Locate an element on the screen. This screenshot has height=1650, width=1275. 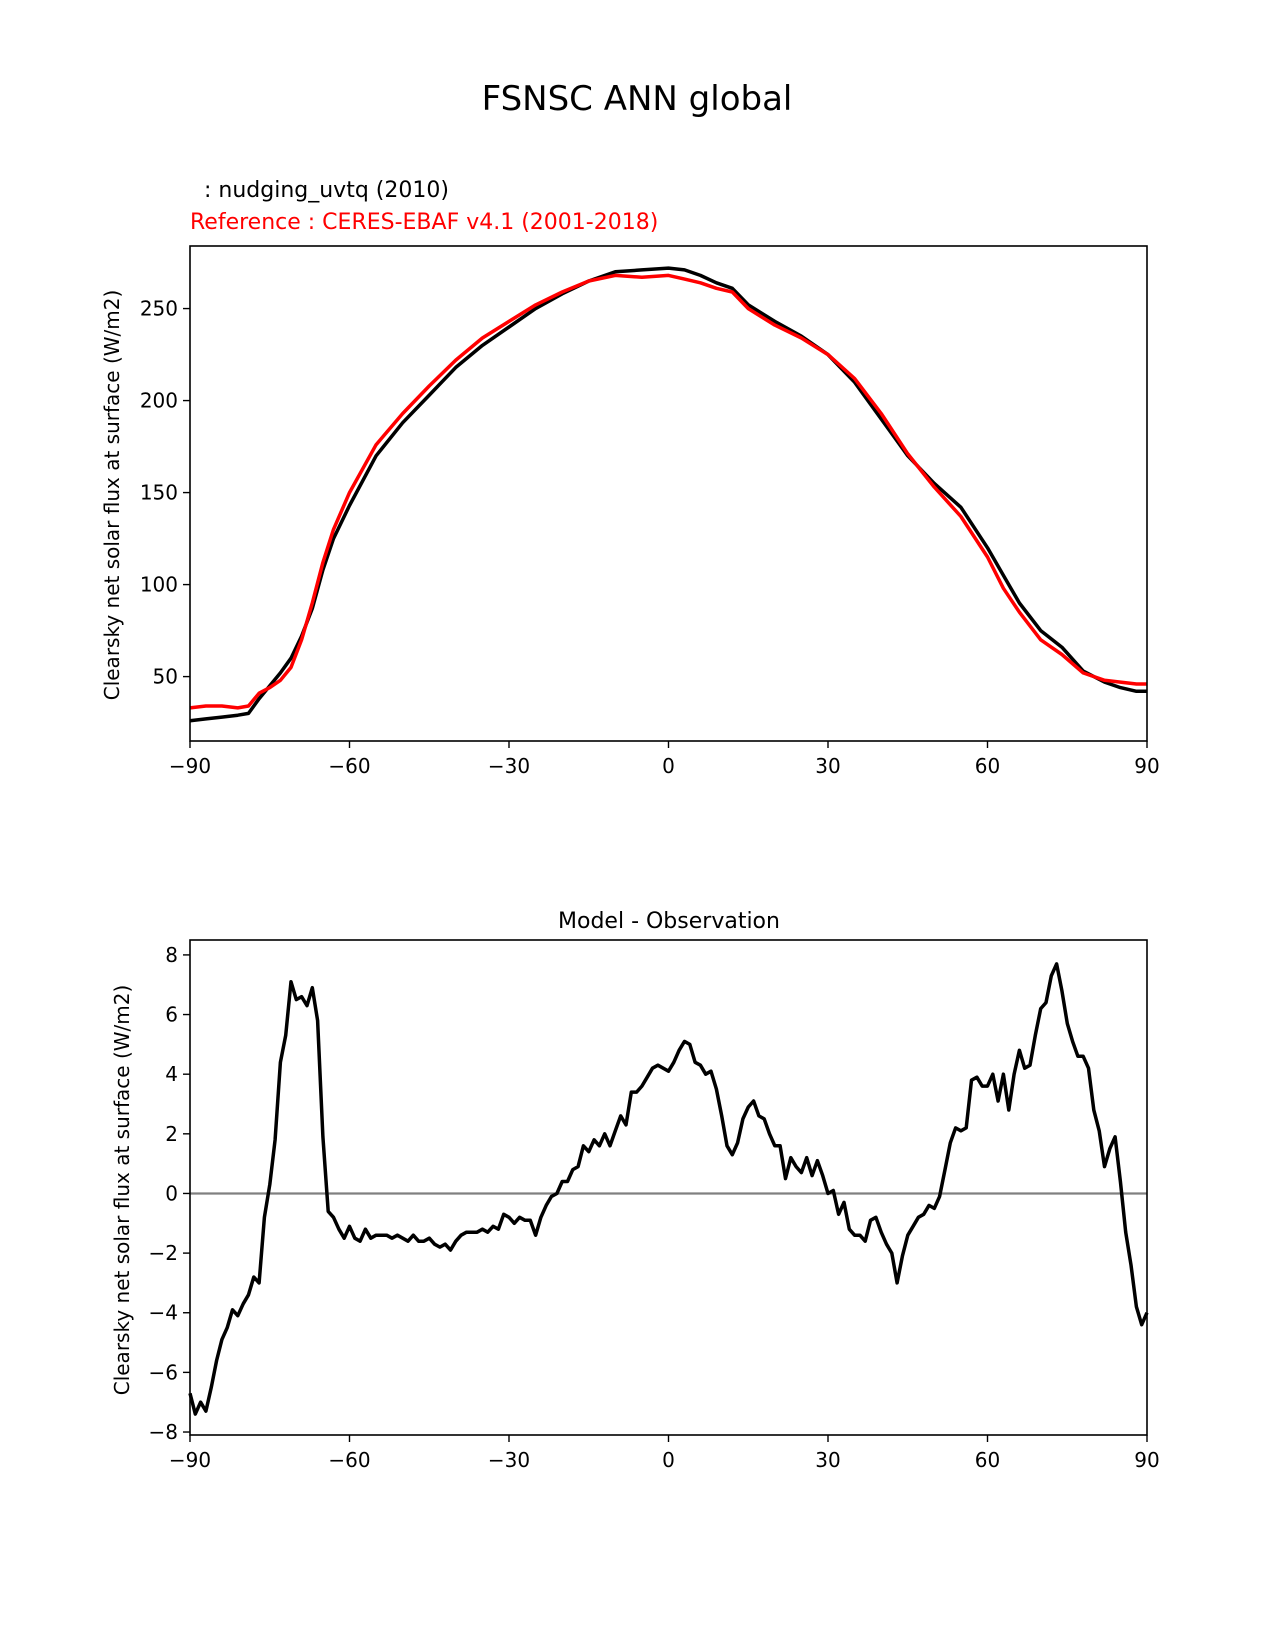
bottom-xtick-label: 60 is located at coordinates (987, 1460).